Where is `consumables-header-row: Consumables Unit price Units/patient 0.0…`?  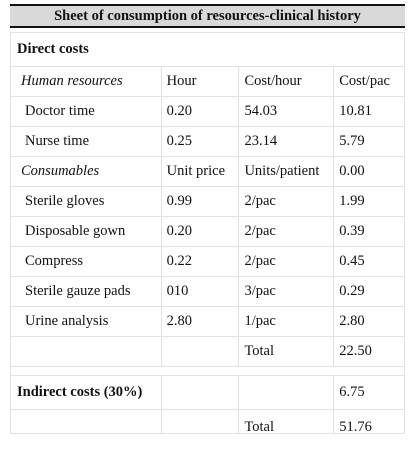 consumables-header-row: Consumables Unit price Units/patient 0.0… is located at coordinates (207, 171).